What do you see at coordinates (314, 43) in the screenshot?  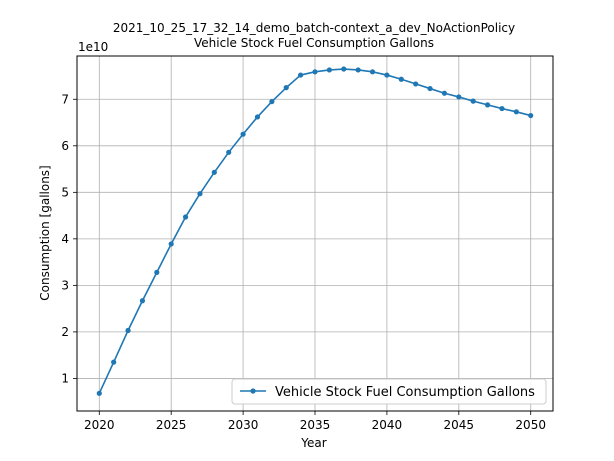 I see `chart-title-line2: Vehicle Stock Fuel Consumption Gallons` at bounding box center [314, 43].